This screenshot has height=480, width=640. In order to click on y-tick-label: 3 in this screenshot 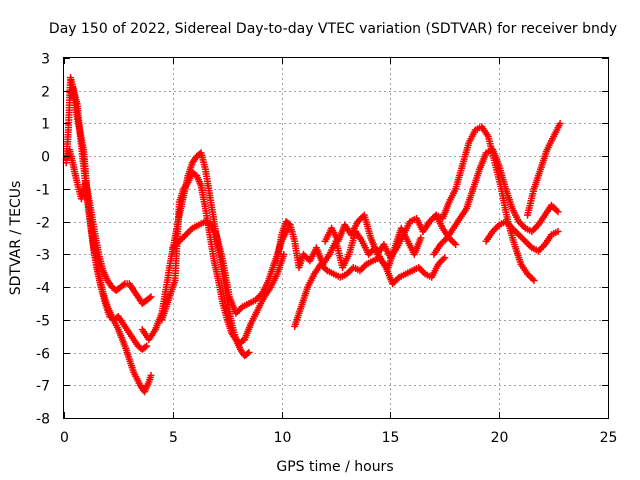, I will do `click(45, 60)`.